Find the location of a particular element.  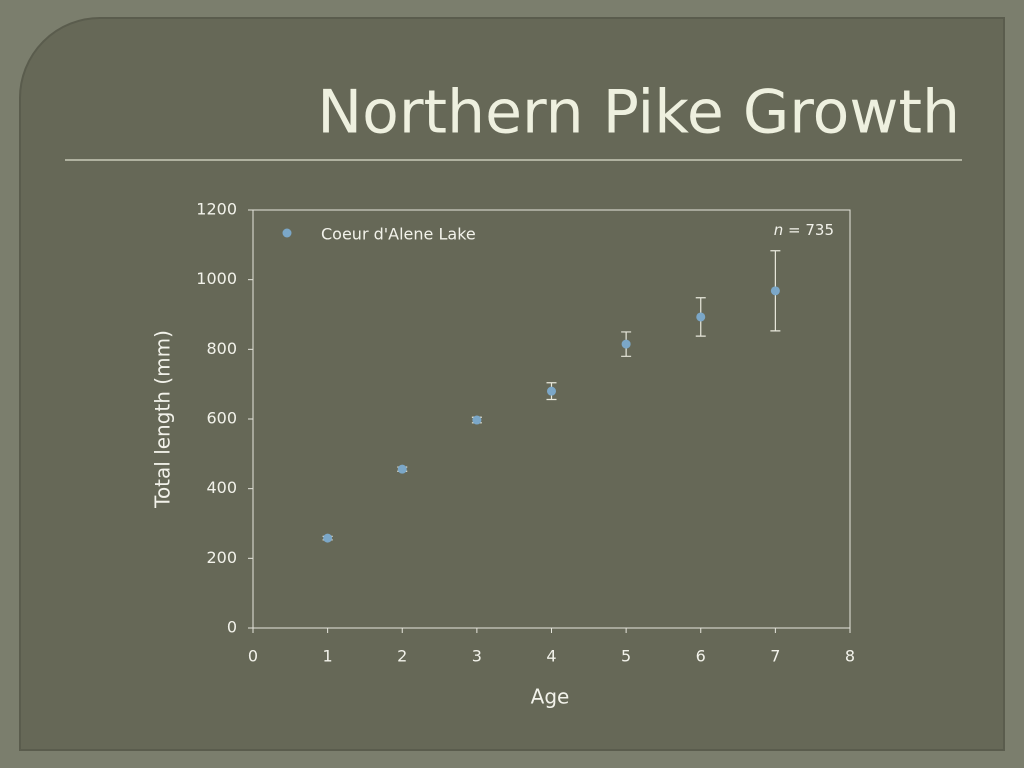

y-tick-label: 800 is located at coordinates (221, 348).